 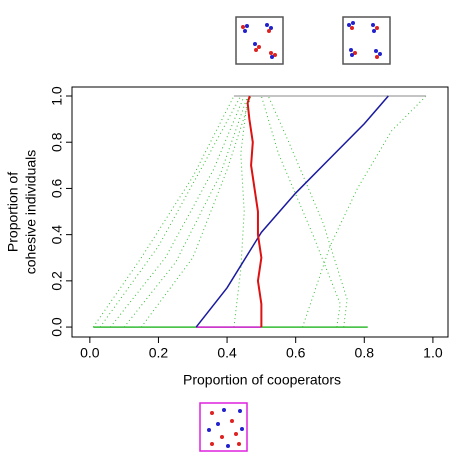 I want to click on inset-top-right, so click(x=366, y=40).